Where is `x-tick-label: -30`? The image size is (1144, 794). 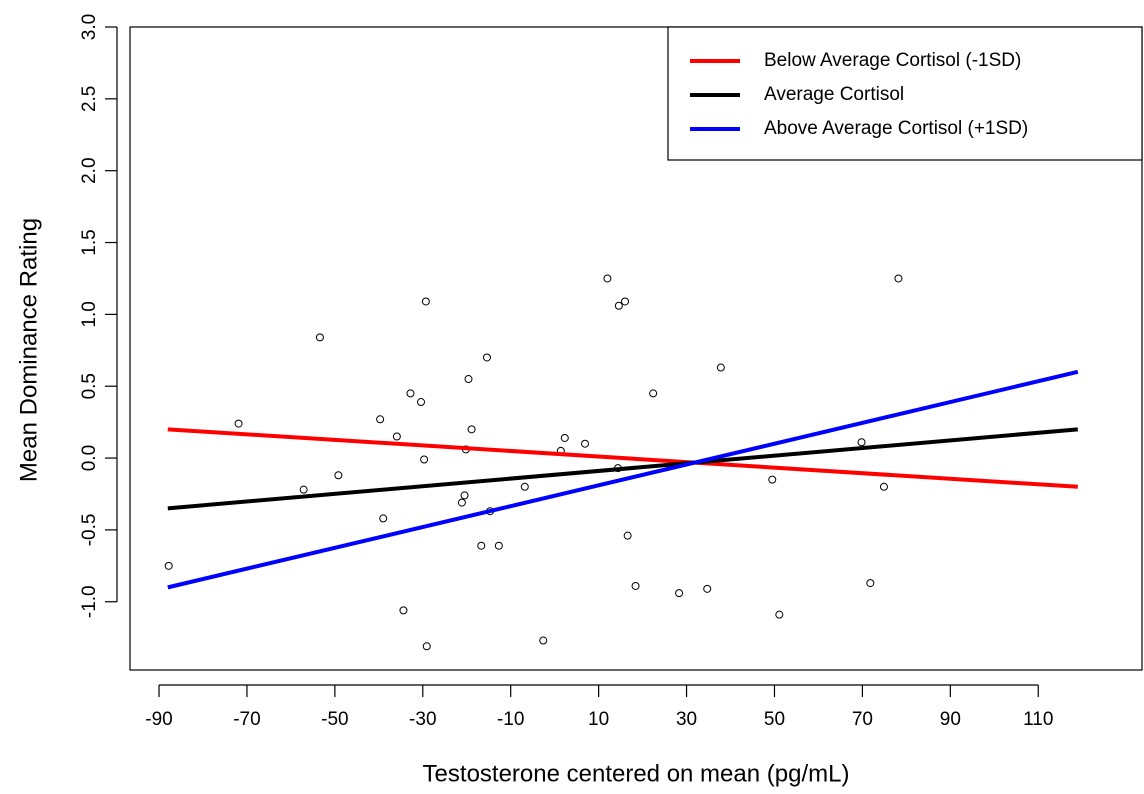
x-tick-label: -30 is located at coordinates (422, 719).